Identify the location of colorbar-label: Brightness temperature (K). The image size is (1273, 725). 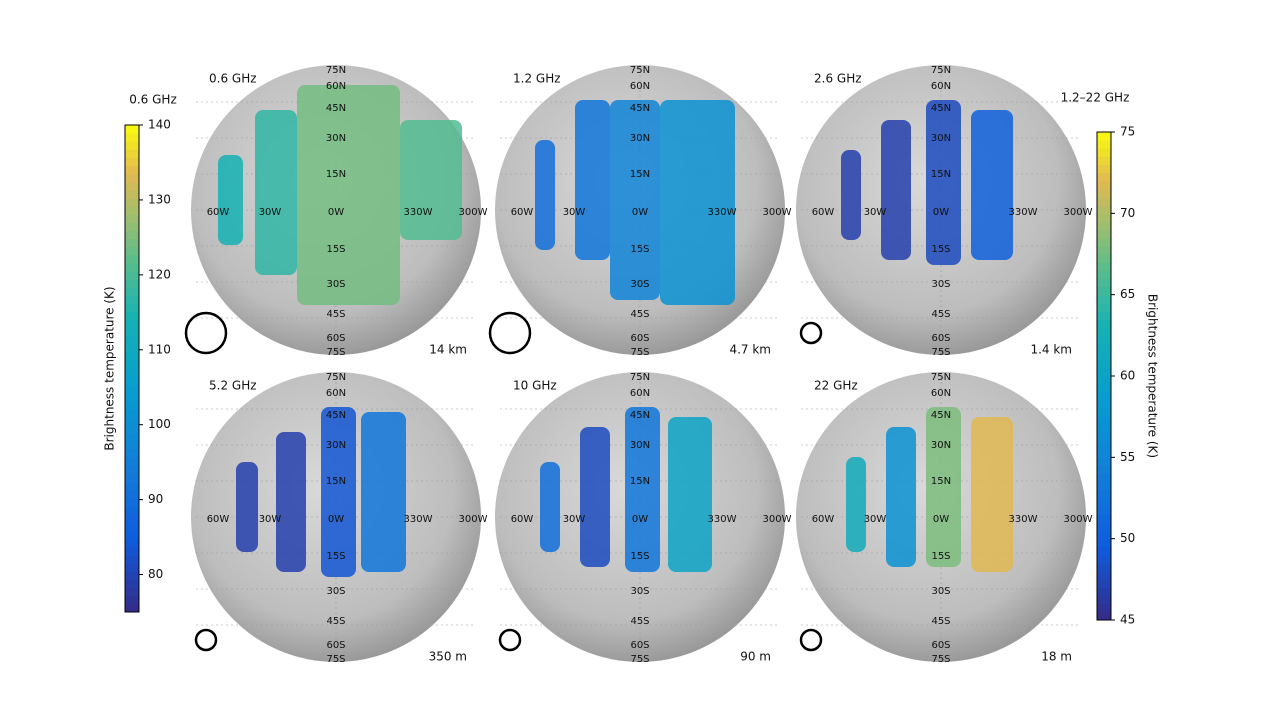
(110, 368).